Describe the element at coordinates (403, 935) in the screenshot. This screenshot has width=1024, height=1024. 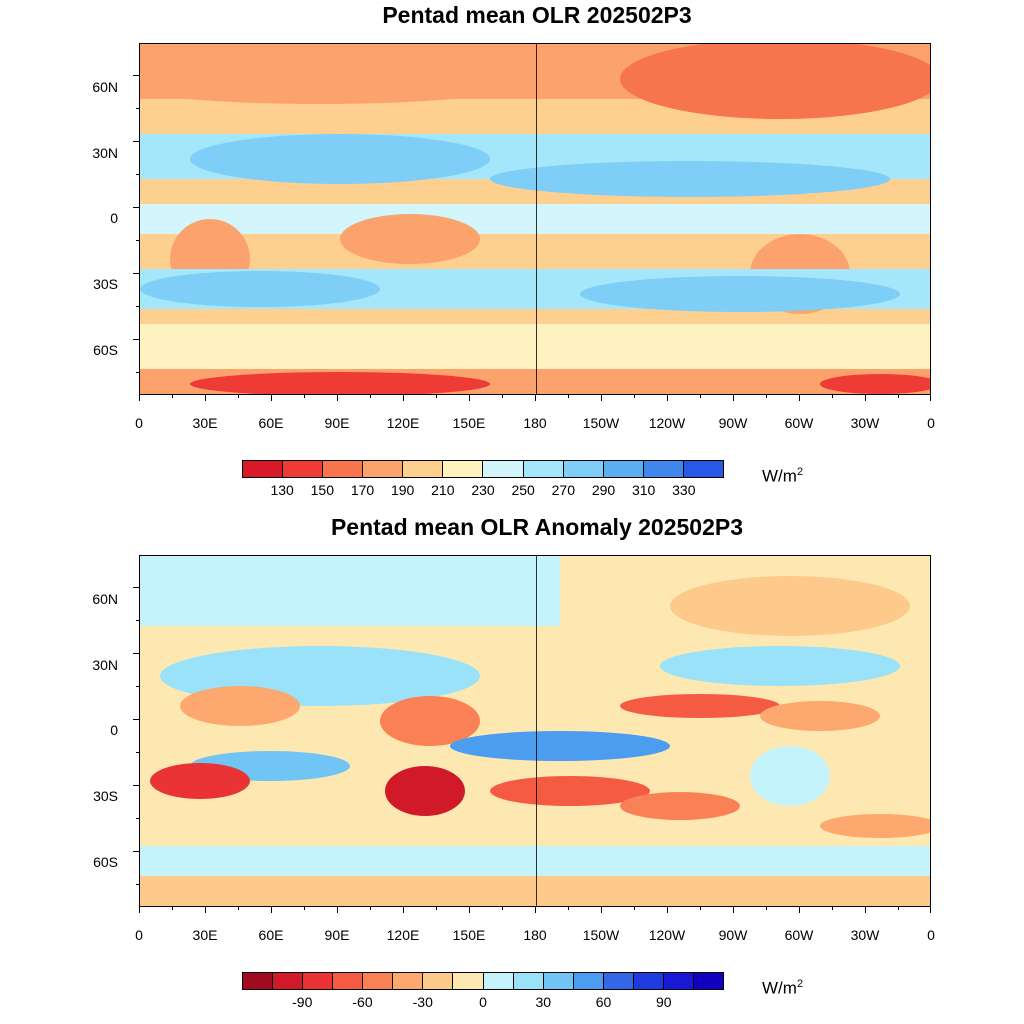
I see `x-tick-label: 120E` at that location.